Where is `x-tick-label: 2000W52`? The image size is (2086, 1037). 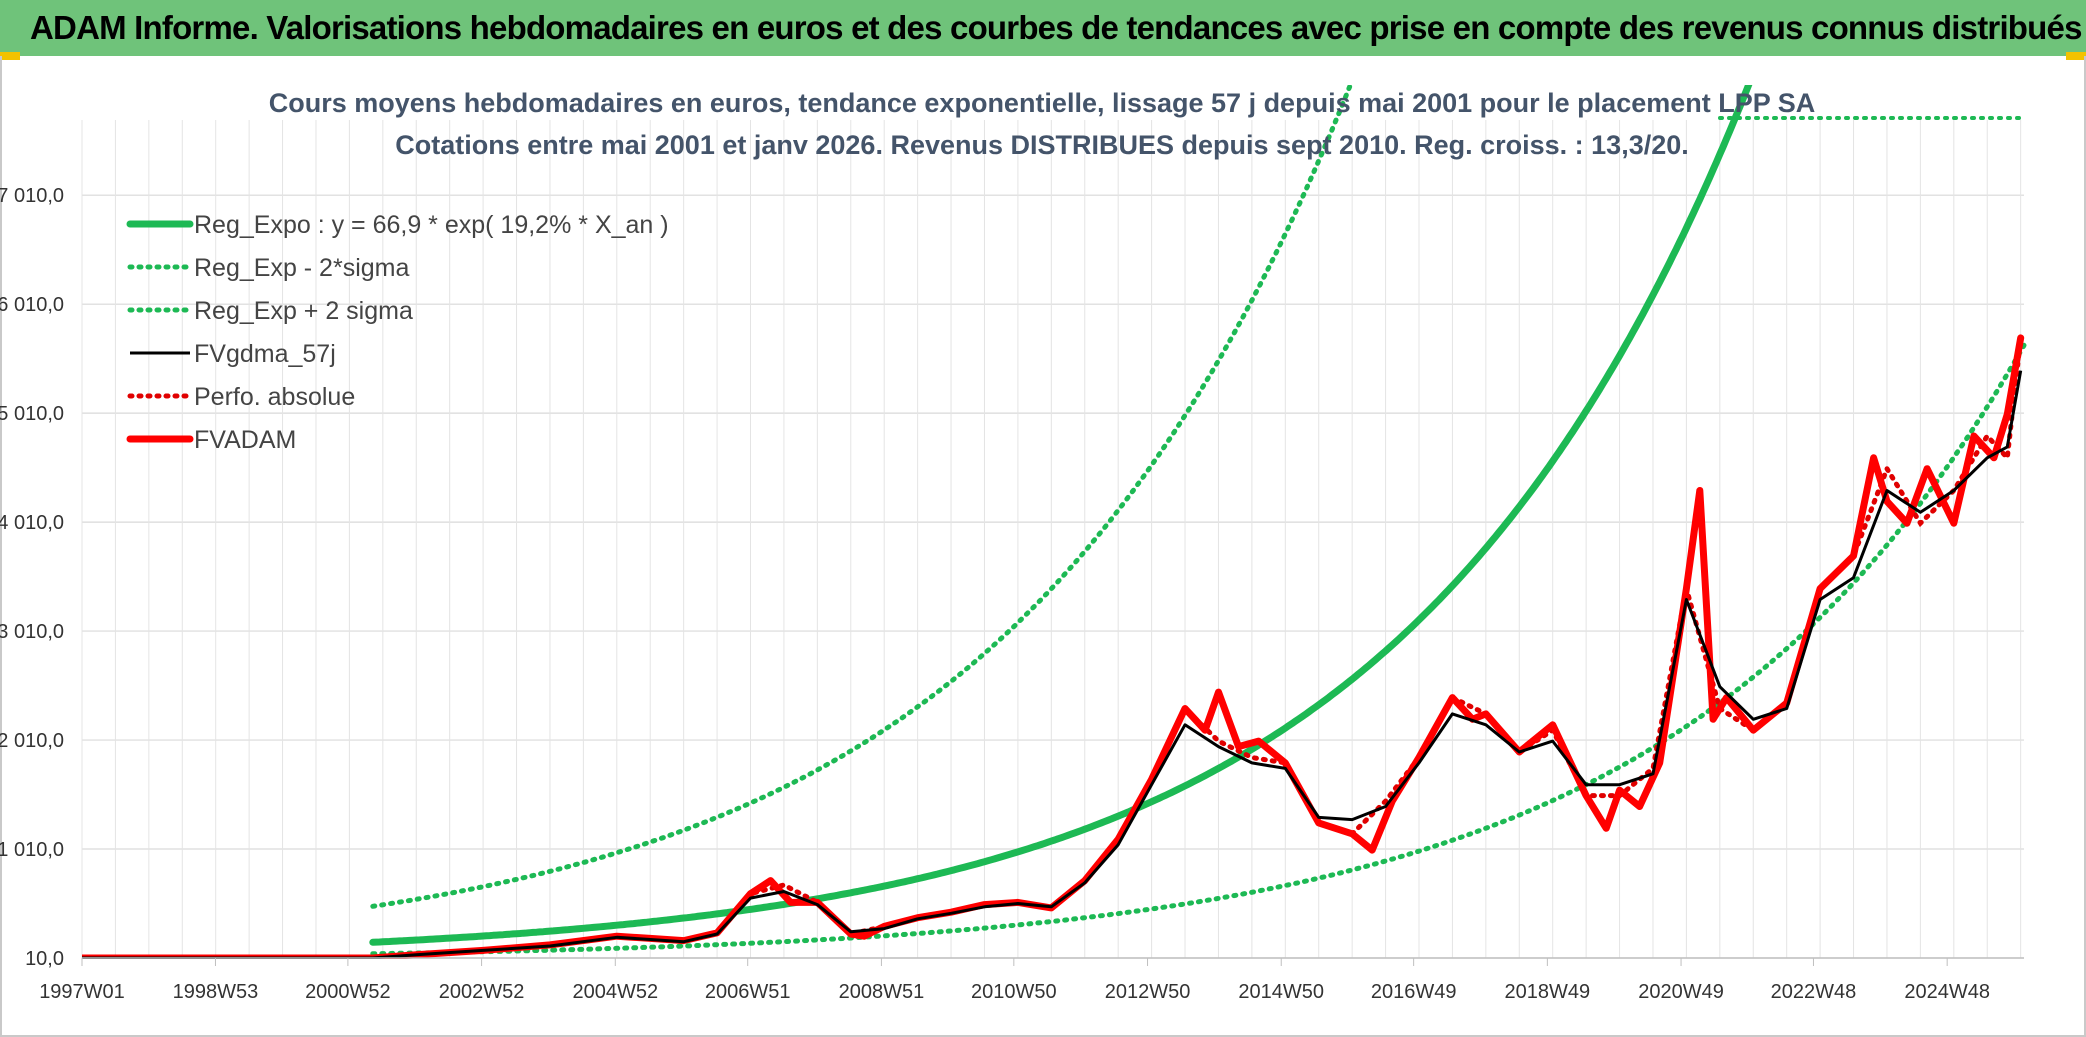 x-tick-label: 2000W52 is located at coordinates (348, 992).